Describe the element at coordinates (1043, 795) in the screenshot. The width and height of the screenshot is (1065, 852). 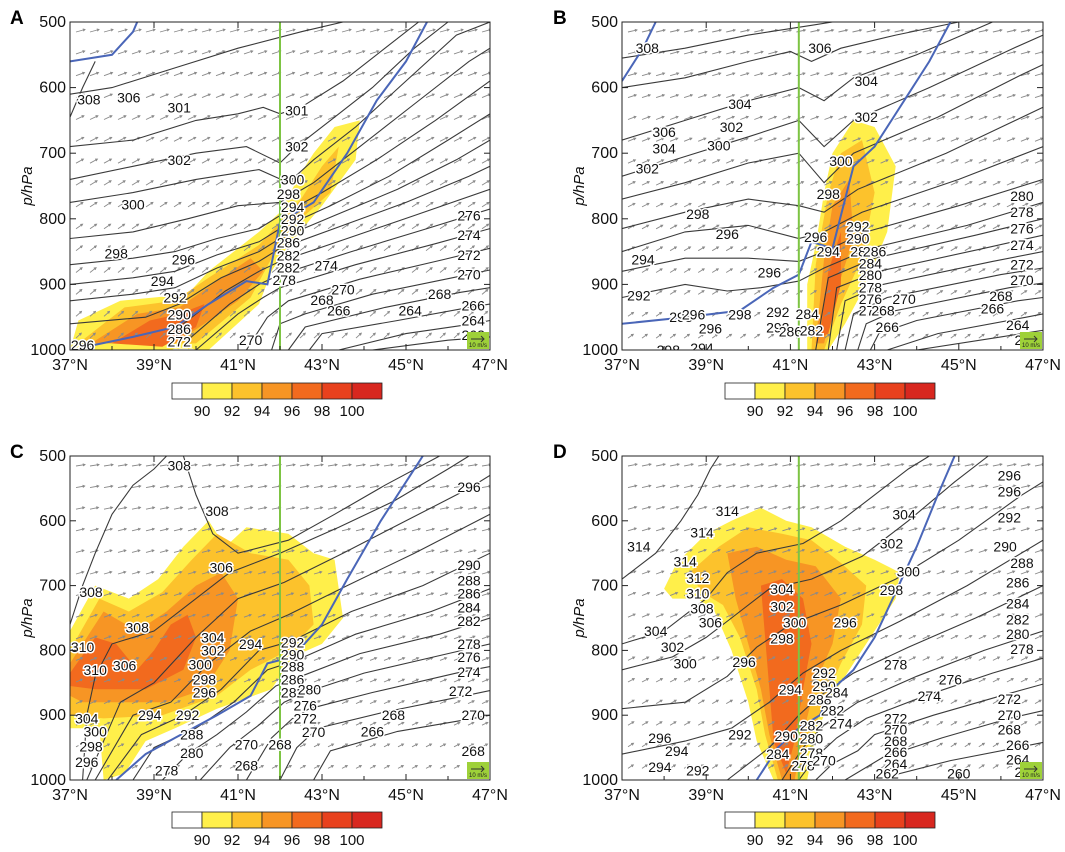
I see `x-tick-label: 47°N` at that location.